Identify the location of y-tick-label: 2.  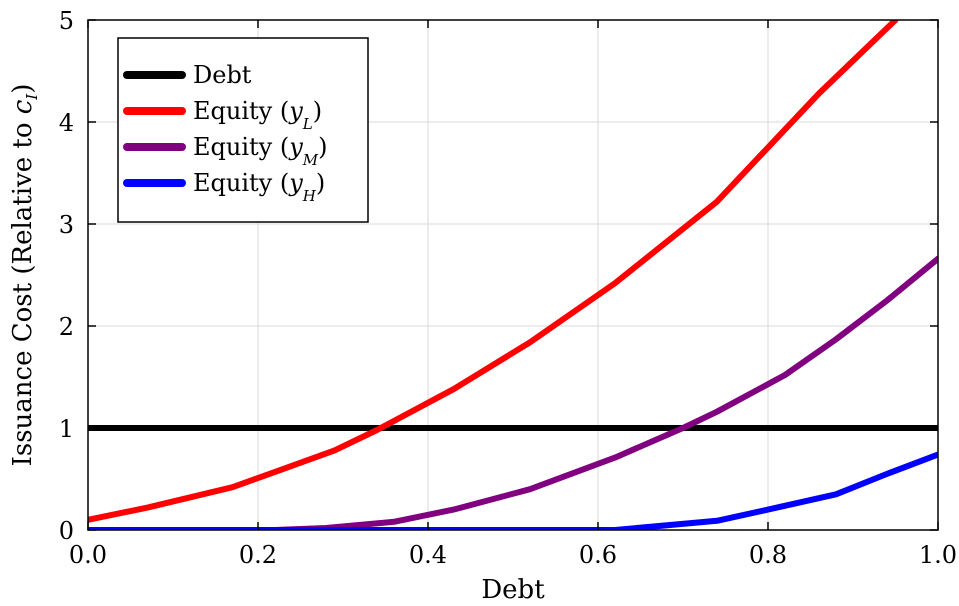
(66, 327).